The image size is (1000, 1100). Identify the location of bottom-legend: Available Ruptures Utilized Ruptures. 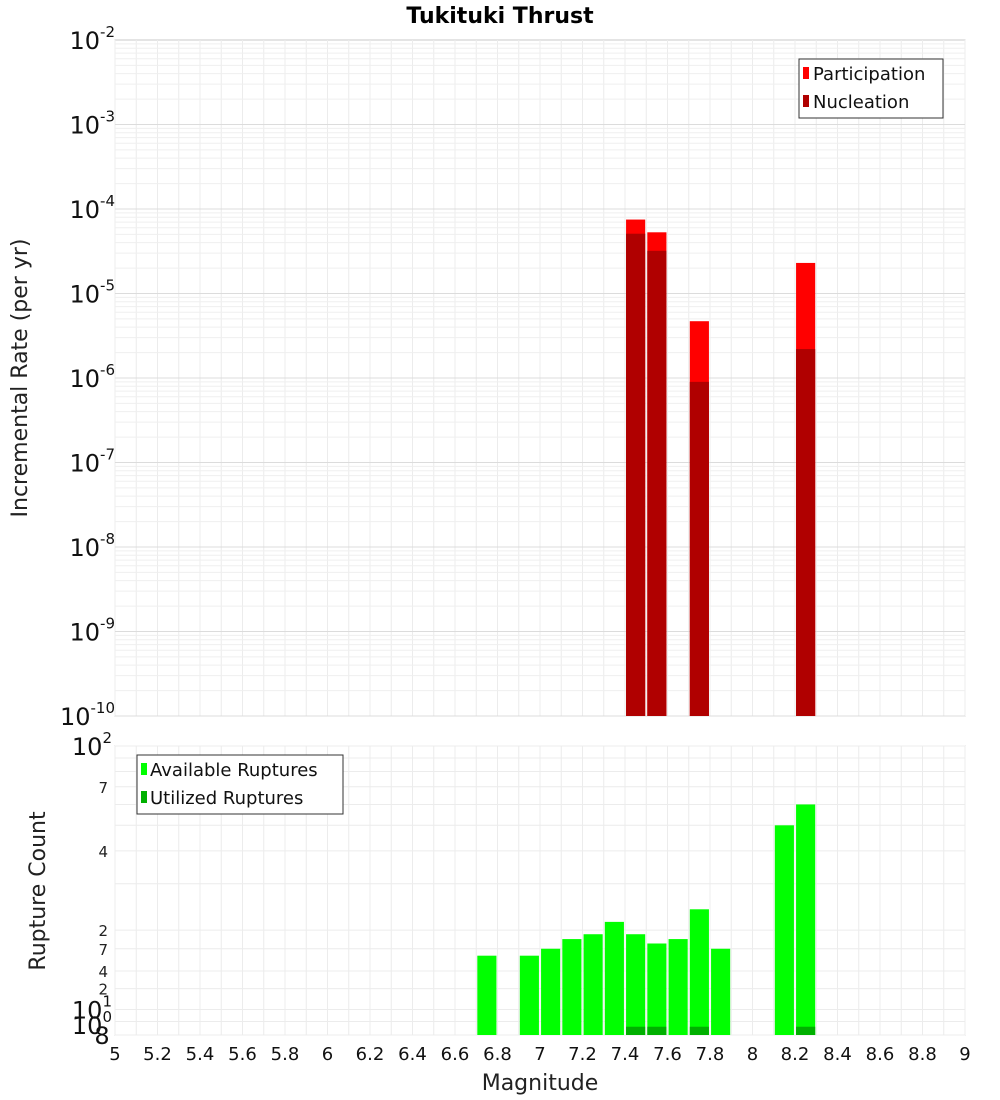
(240, 784).